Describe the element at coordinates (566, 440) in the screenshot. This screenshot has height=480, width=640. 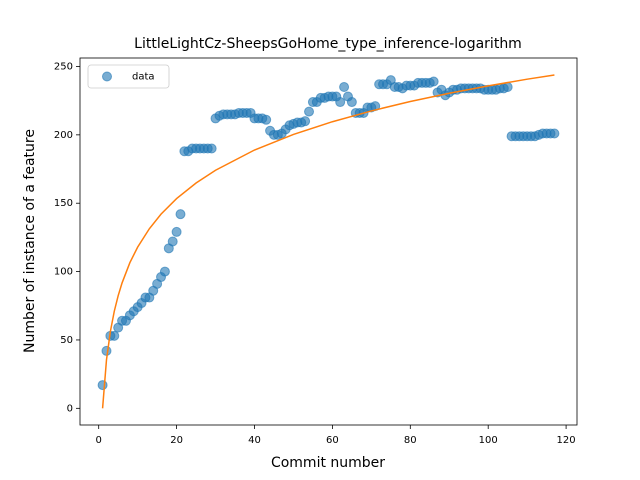
I see `x-tick-label: 120` at that location.